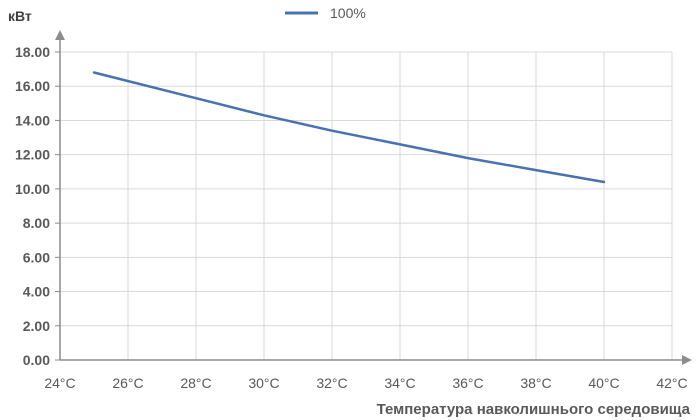 The width and height of the screenshot is (700, 420). What do you see at coordinates (32, 189) in the screenshot?
I see `y-tick-label: 10.00` at bounding box center [32, 189].